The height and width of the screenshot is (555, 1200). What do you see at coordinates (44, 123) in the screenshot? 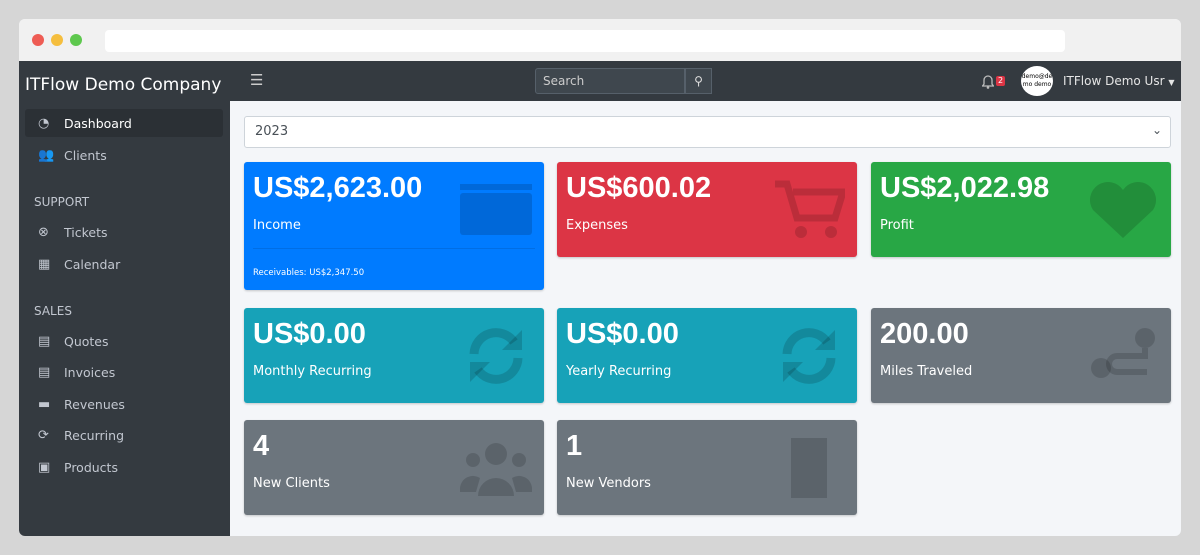
I see `tachometer-icon: ◔` at bounding box center [44, 123].